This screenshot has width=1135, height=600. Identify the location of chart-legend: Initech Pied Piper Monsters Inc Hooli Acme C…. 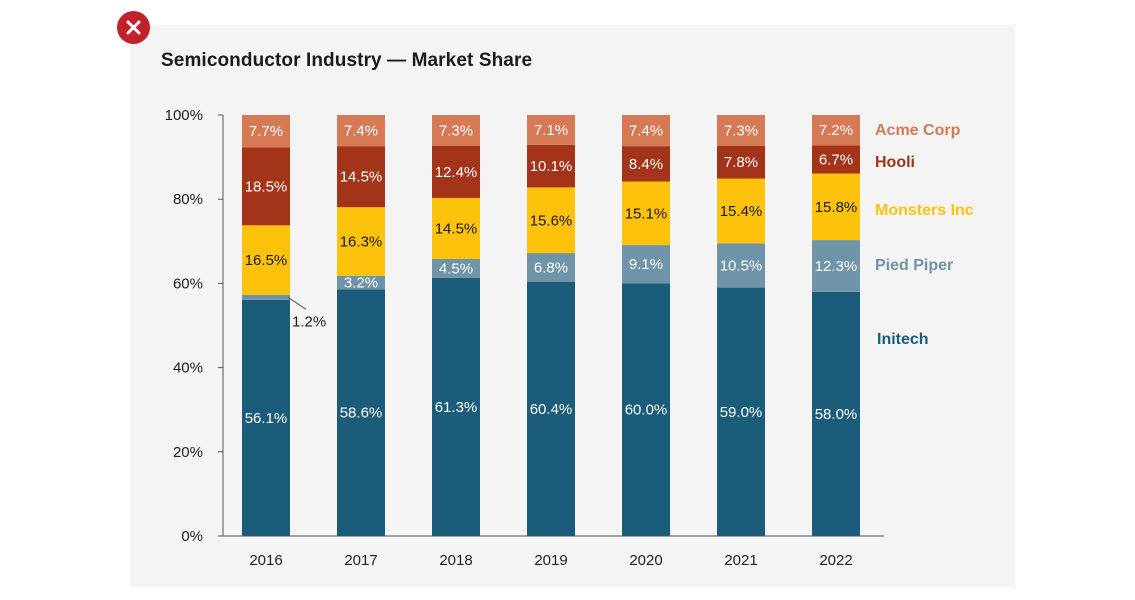
(924, 235).